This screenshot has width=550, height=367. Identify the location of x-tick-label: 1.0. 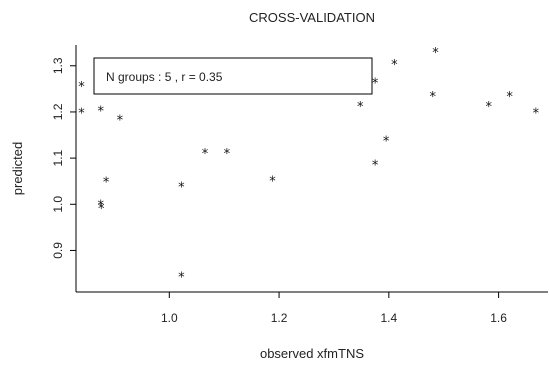
(169, 318).